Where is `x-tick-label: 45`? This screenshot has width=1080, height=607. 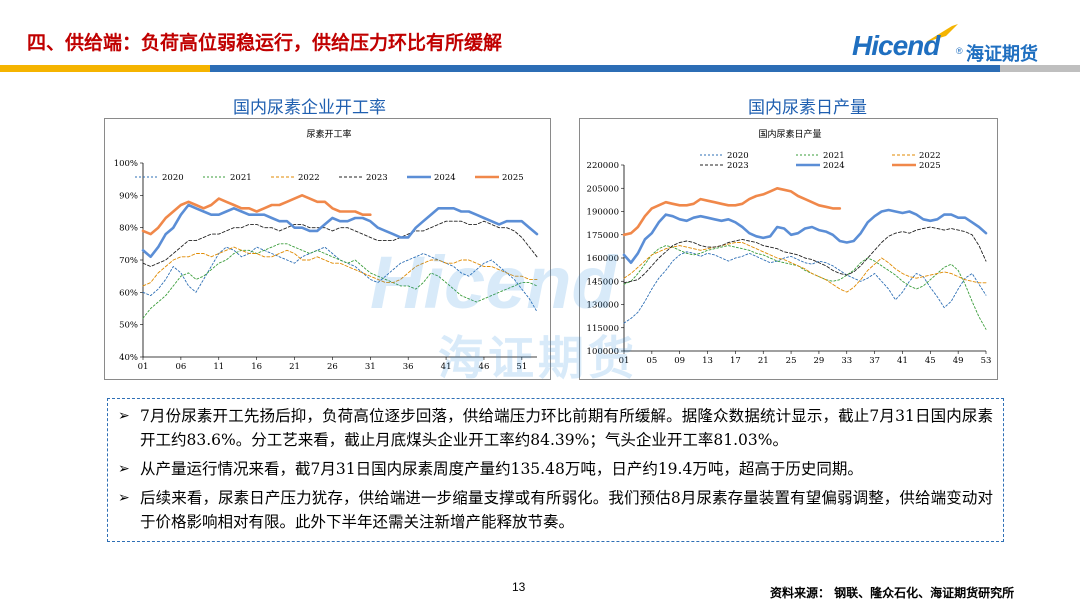
x-tick-label: 45 is located at coordinates (930, 361).